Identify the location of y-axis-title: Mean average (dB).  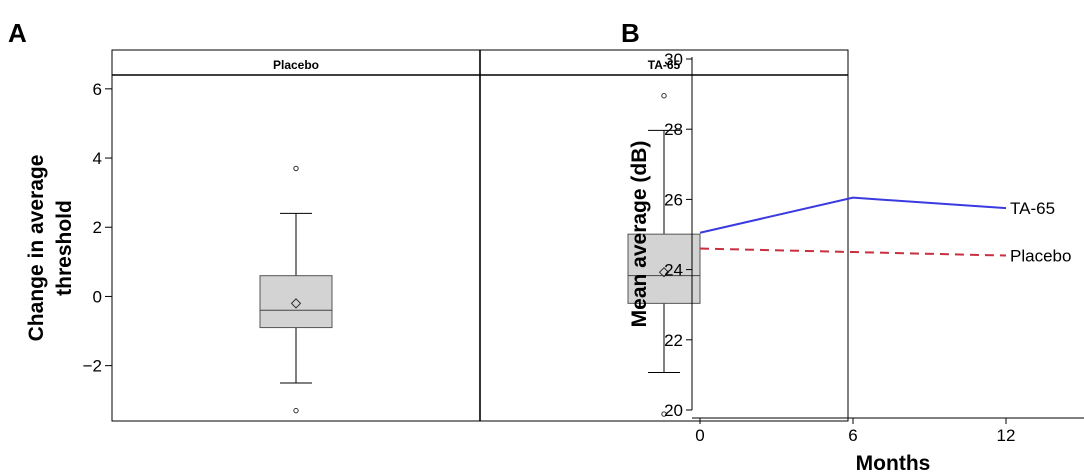
(639, 234).